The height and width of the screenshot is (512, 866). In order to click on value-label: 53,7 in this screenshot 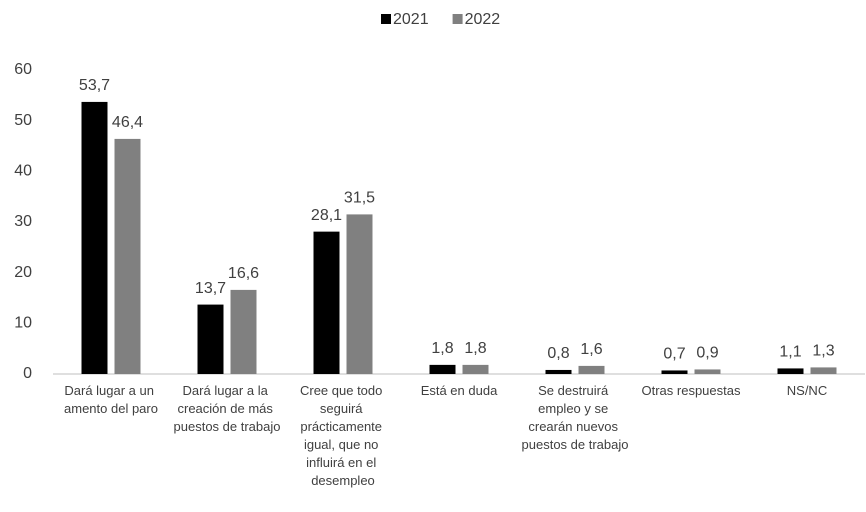, I will do `click(94, 85)`.